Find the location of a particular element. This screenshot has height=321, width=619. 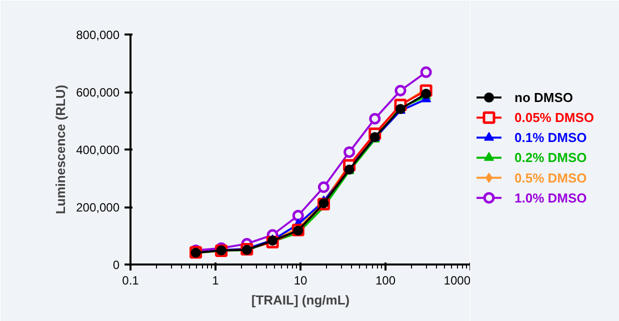

y-tick-label: 200,000 is located at coordinates (98, 207).